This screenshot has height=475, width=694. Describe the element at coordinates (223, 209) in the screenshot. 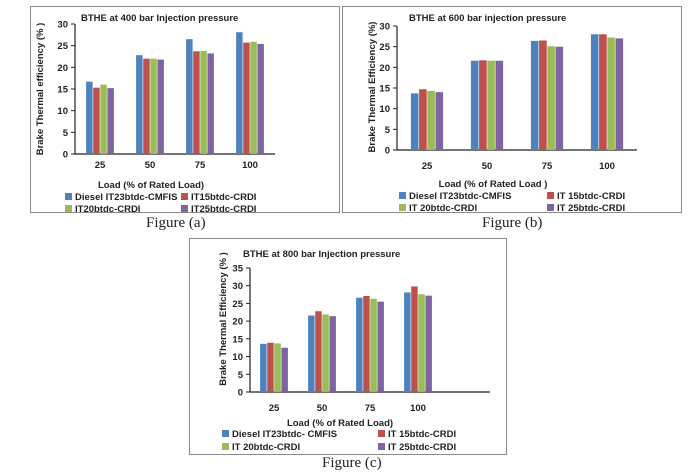

I see `legend-label: IT25btdc-CRDI` at that location.